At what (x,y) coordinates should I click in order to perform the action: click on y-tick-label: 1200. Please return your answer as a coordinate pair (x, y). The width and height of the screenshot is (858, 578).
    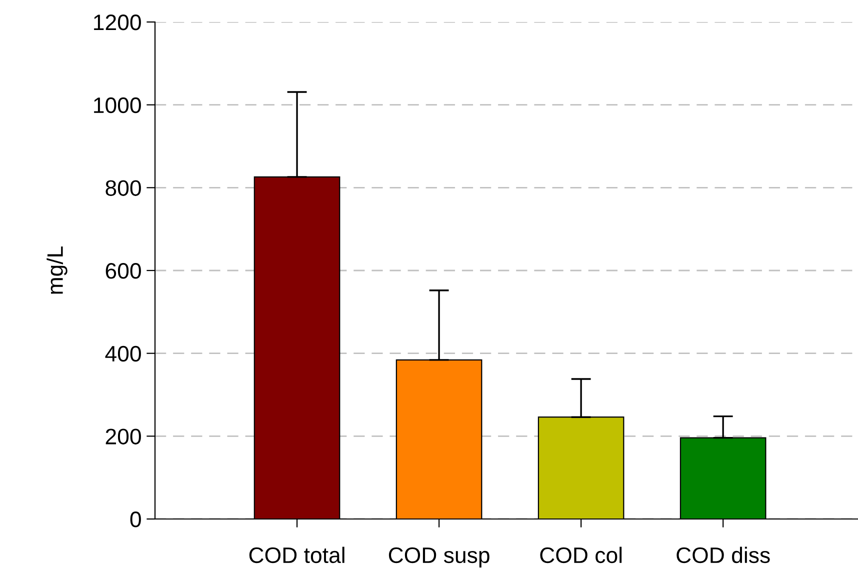
    Looking at the image, I should click on (117, 22).